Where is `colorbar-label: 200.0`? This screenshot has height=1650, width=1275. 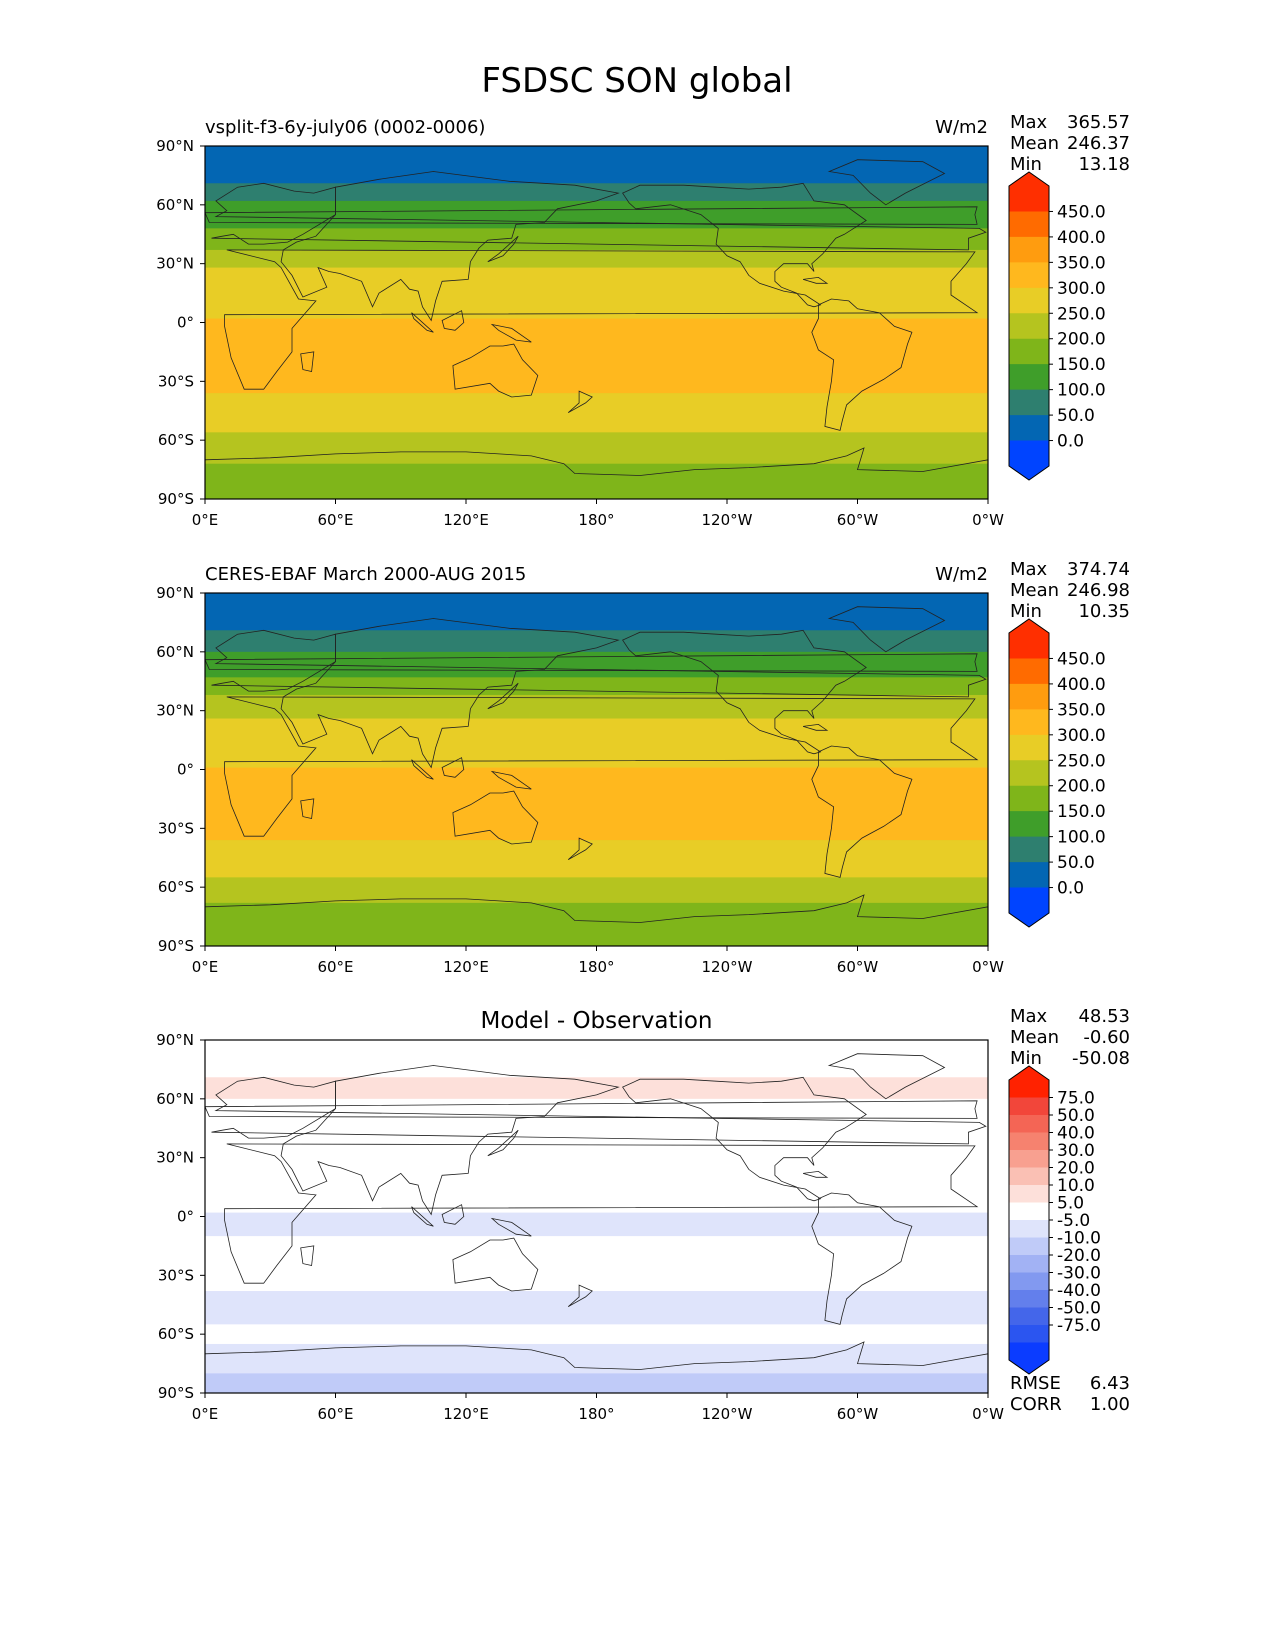
colorbar-label: 200.0 is located at coordinates (1081, 340).